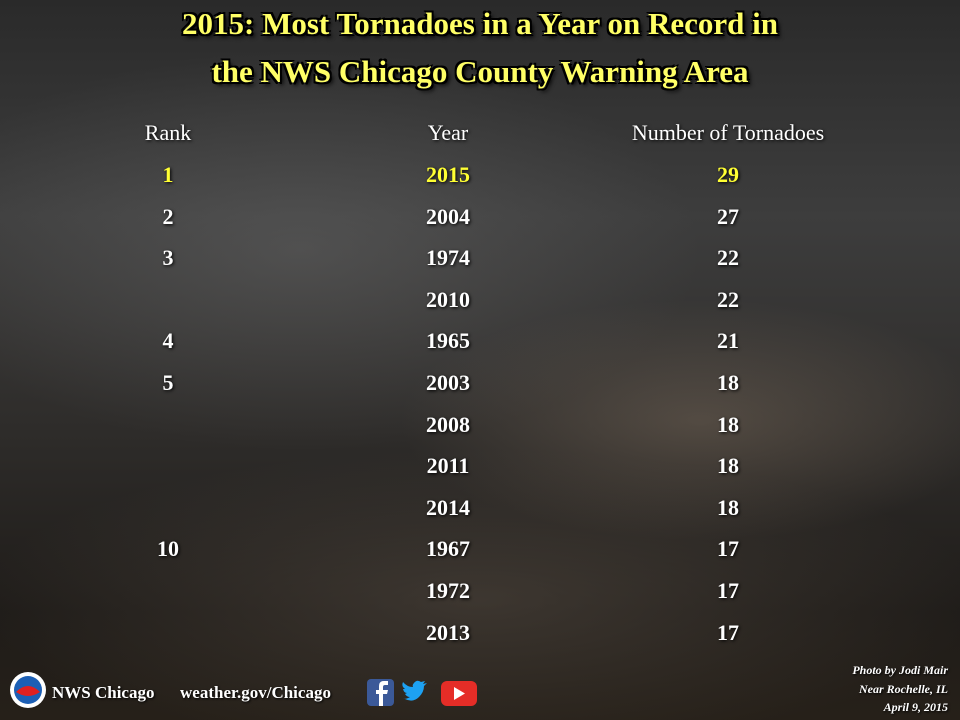  What do you see at coordinates (168, 216) in the screenshot?
I see `rank-cell: 2` at bounding box center [168, 216].